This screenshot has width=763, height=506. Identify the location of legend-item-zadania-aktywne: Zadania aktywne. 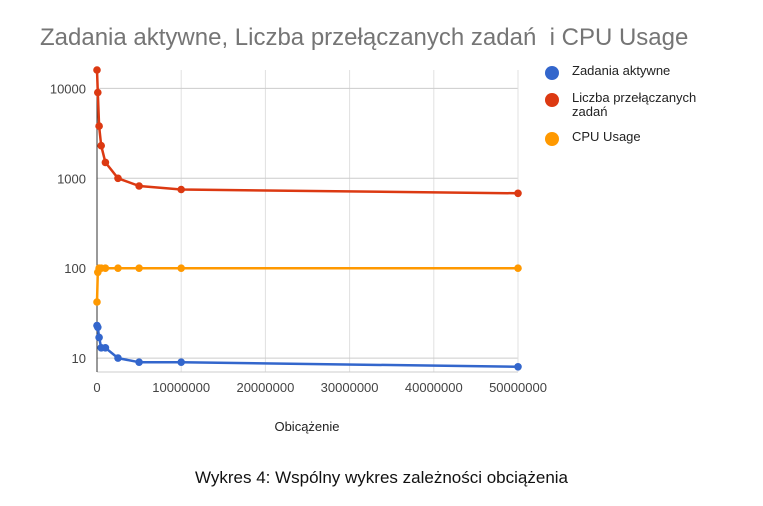
(650, 72).